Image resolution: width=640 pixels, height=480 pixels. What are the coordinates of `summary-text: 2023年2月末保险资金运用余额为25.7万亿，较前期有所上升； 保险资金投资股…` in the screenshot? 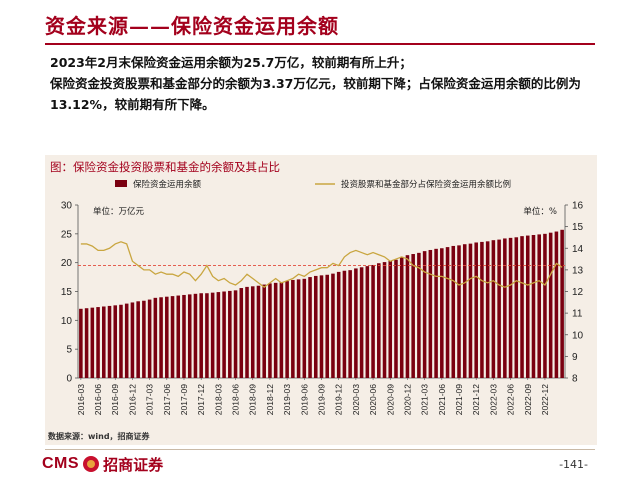 It's located at (324, 83).